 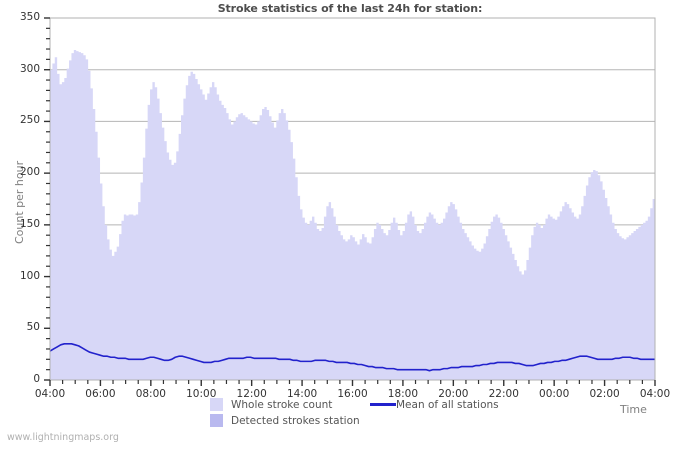 What do you see at coordinates (36, 379) in the screenshot?
I see `y-tick-label: 0` at bounding box center [36, 379].